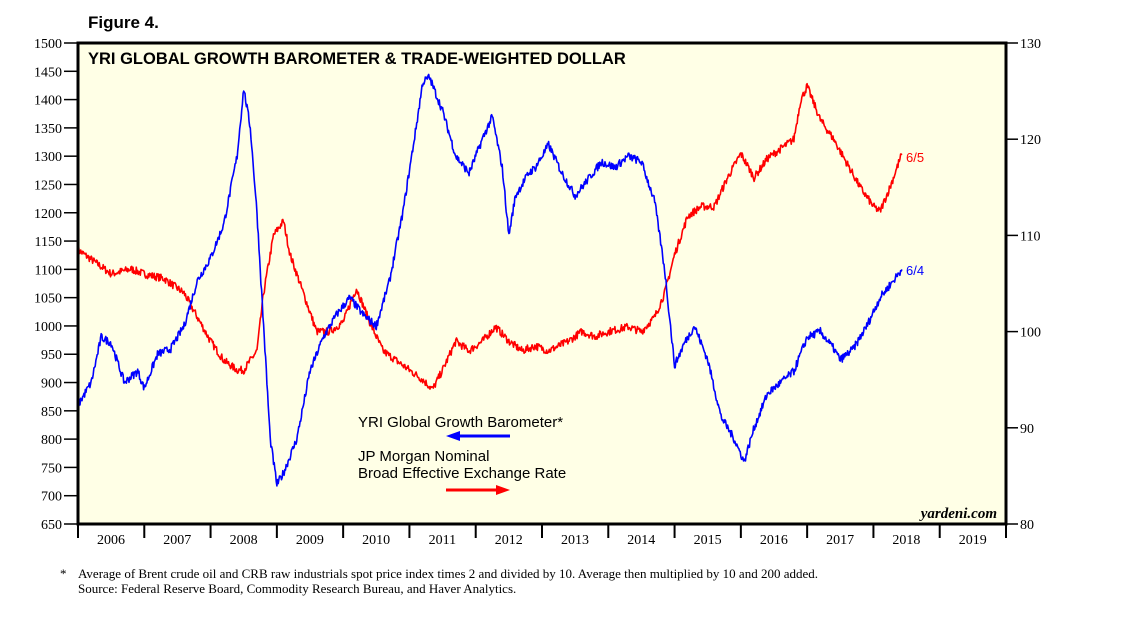 This screenshot has width=1138, height=626. Describe the element at coordinates (48, 157) in the screenshot. I see `left-axis-tick-label: 1300` at that location.